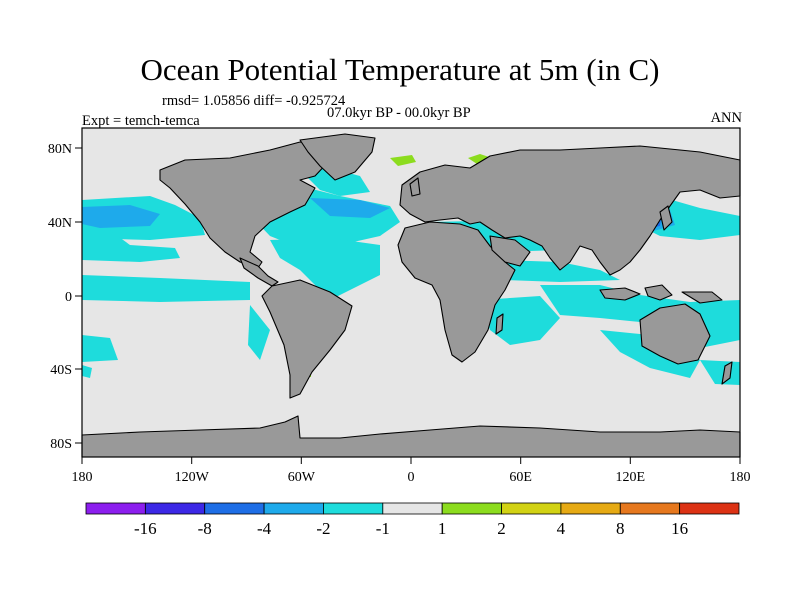 The width and height of the screenshot is (800, 600). I want to click on colorbar-label: -8, so click(205, 528).